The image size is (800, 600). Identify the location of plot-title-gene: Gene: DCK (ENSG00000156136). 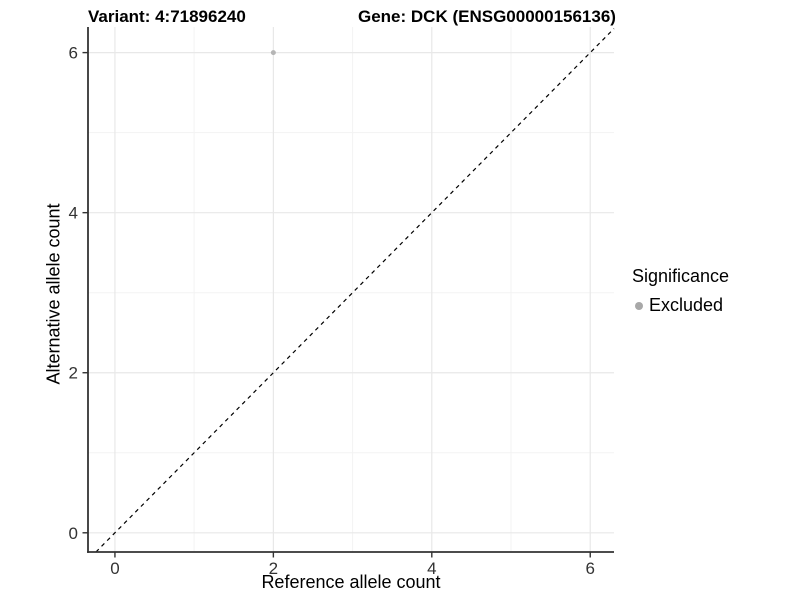
(487, 16).